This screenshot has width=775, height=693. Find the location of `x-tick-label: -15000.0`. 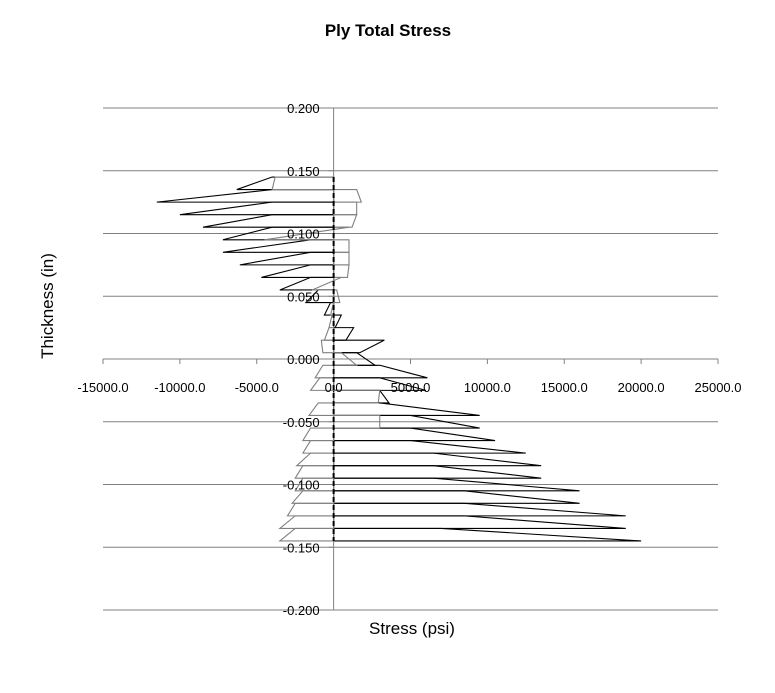

x-tick-label: -15000.0 is located at coordinates (102, 387).